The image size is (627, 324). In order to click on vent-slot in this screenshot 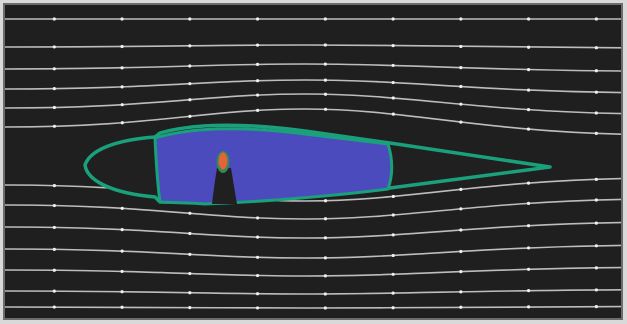, I will do `click(224, 186)`.